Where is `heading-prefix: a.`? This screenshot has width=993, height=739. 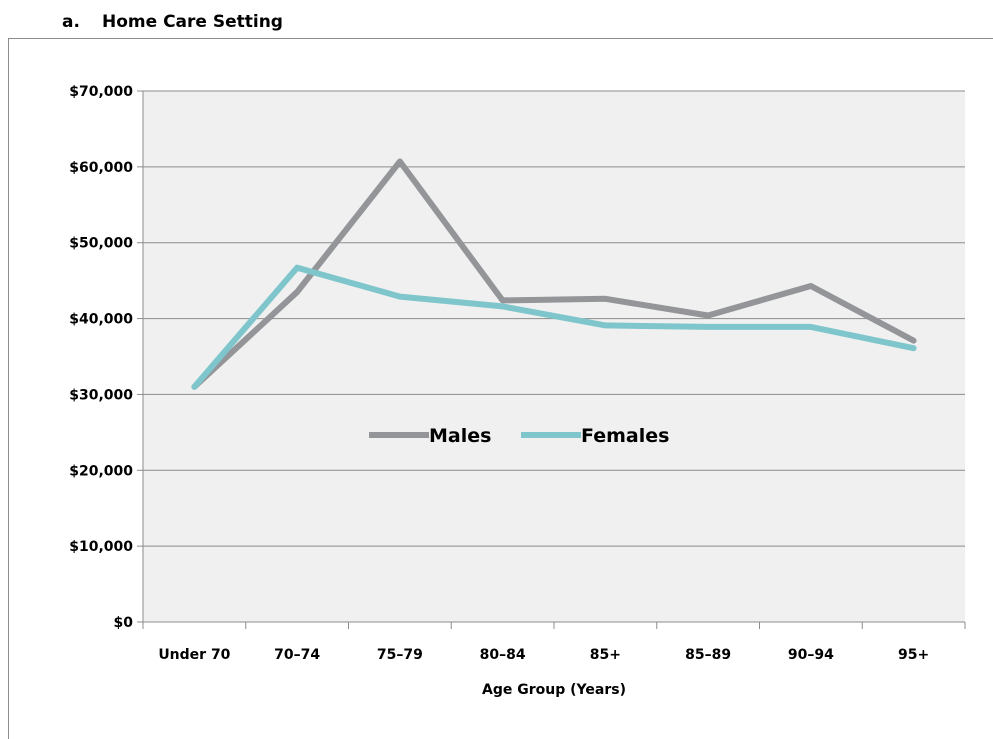 heading-prefix: a. is located at coordinates (71, 22).